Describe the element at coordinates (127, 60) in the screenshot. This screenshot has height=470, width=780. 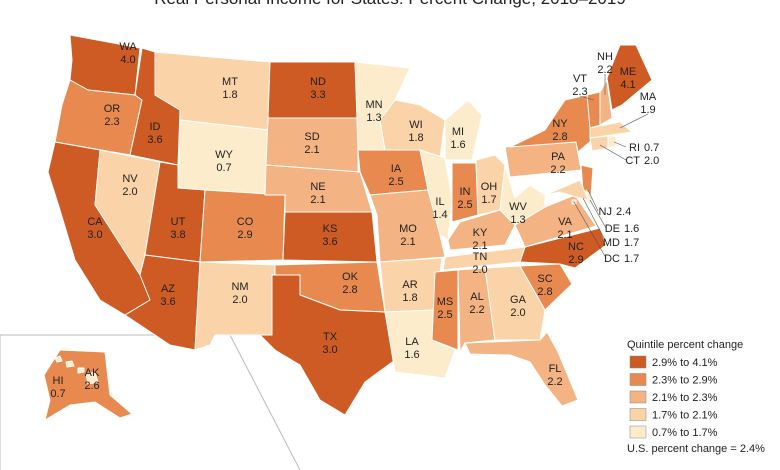
I see `state-value-label: 4.0` at that location.